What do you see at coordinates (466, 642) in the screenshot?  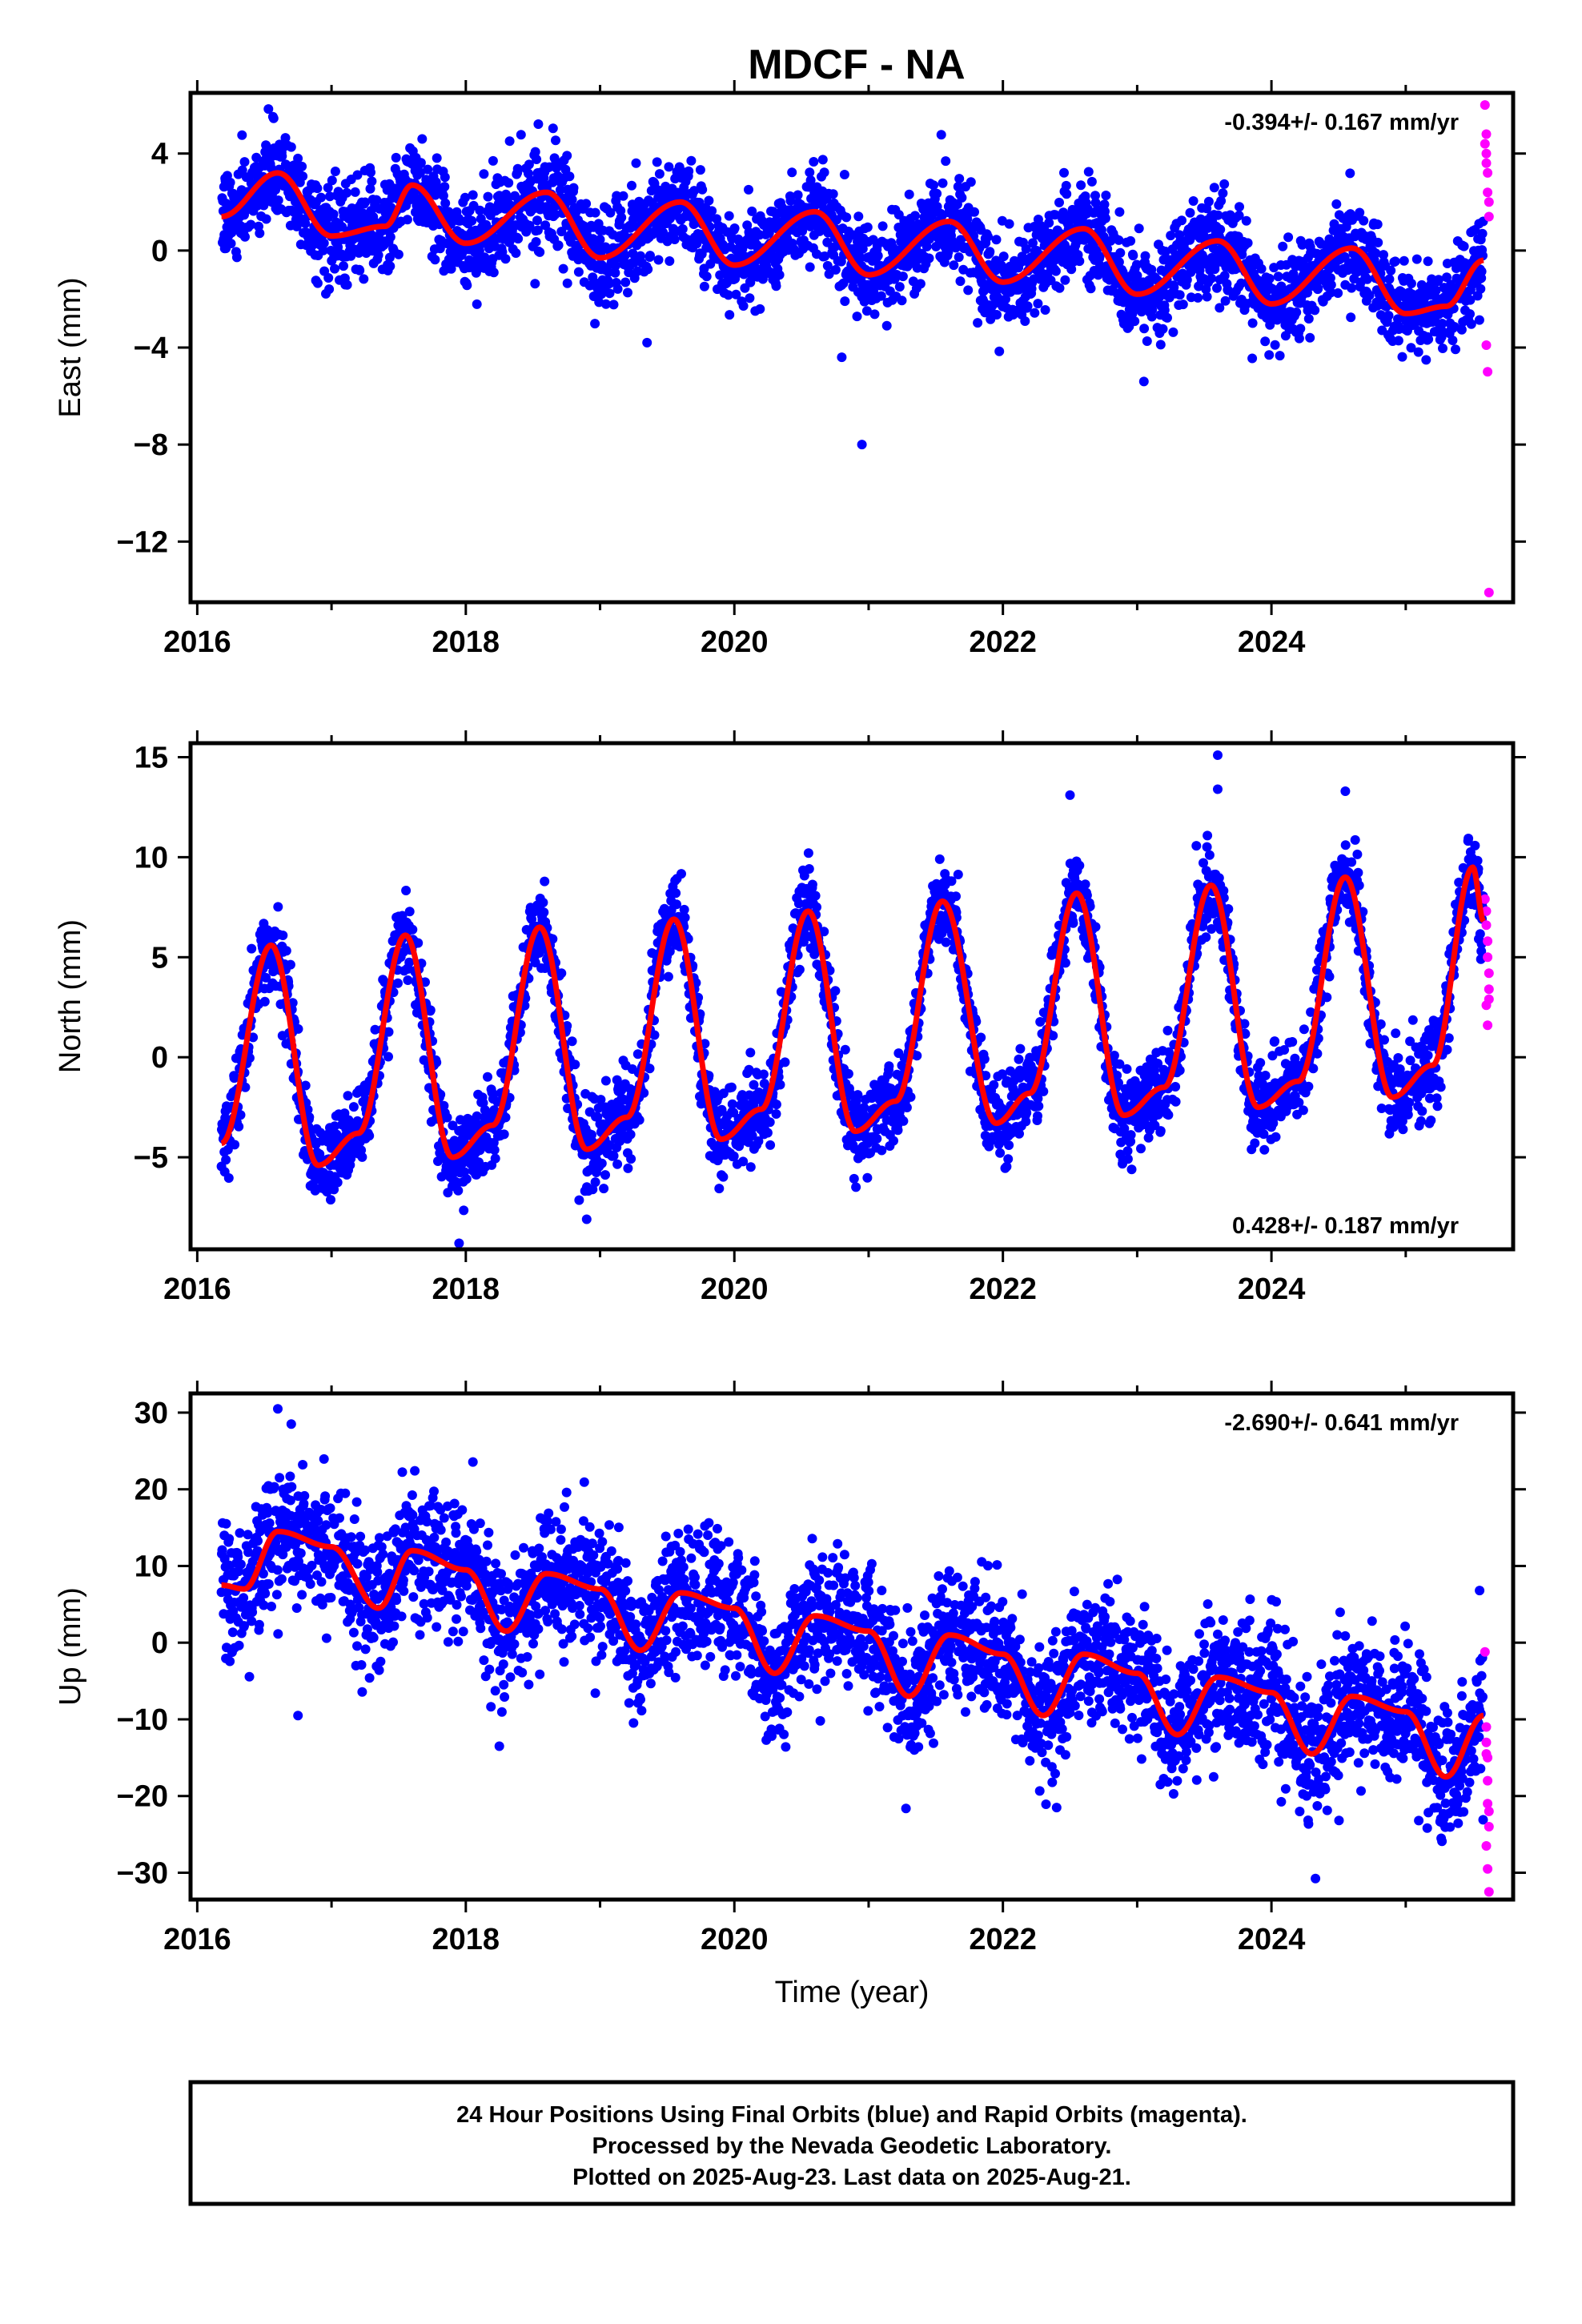 I see `x-tick-label: 2018` at bounding box center [466, 642].